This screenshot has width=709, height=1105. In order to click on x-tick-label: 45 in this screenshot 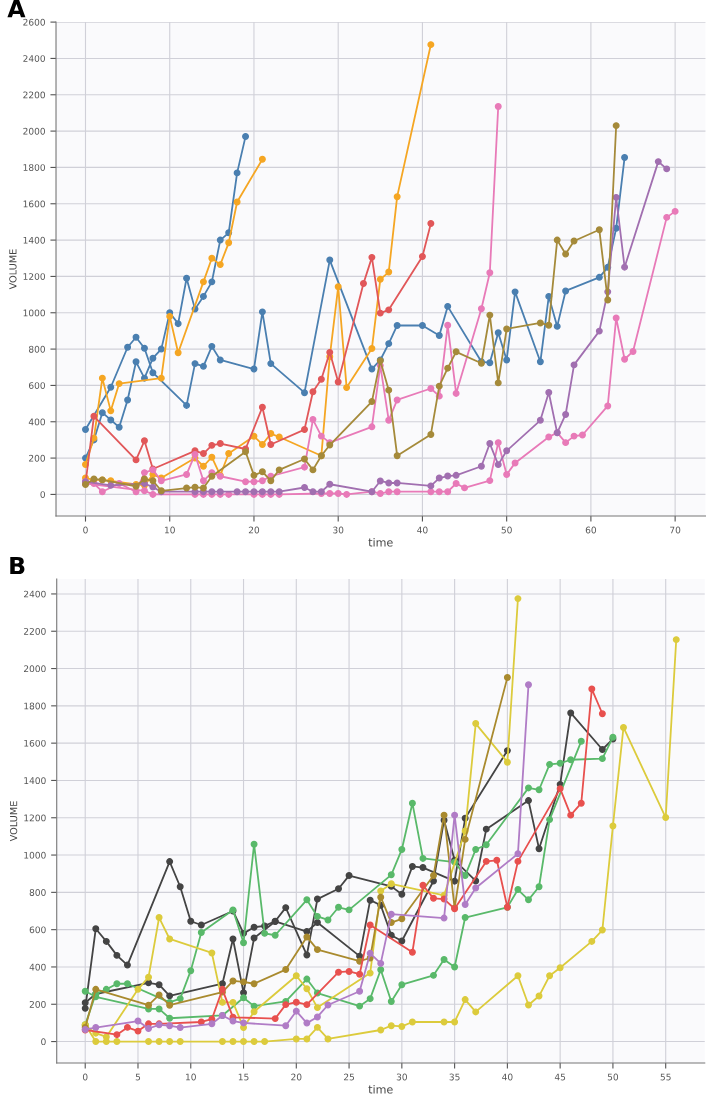, I will do `click(560, 1077)`.